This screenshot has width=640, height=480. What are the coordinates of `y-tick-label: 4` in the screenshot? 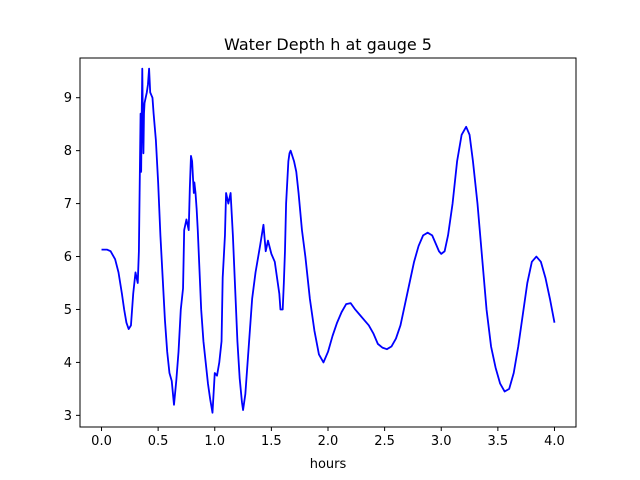 It's located at (68, 363).